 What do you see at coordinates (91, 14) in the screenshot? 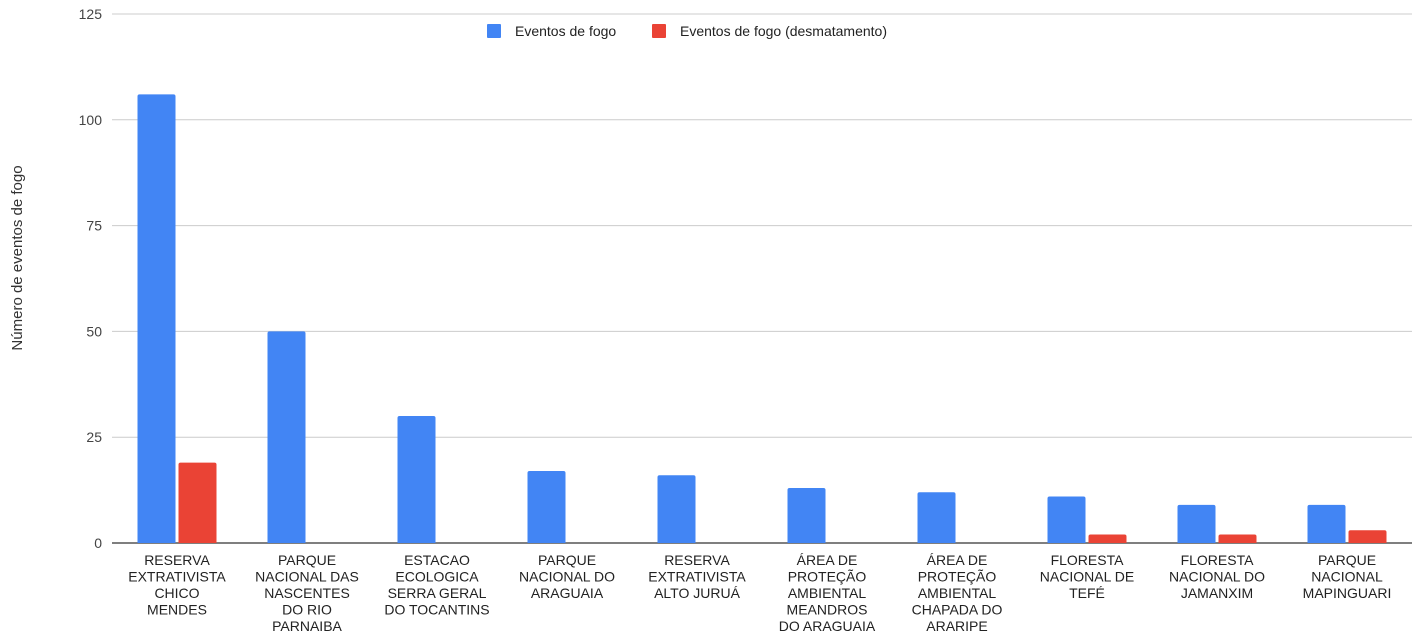
I see `y-tick-label: 125` at bounding box center [91, 14].